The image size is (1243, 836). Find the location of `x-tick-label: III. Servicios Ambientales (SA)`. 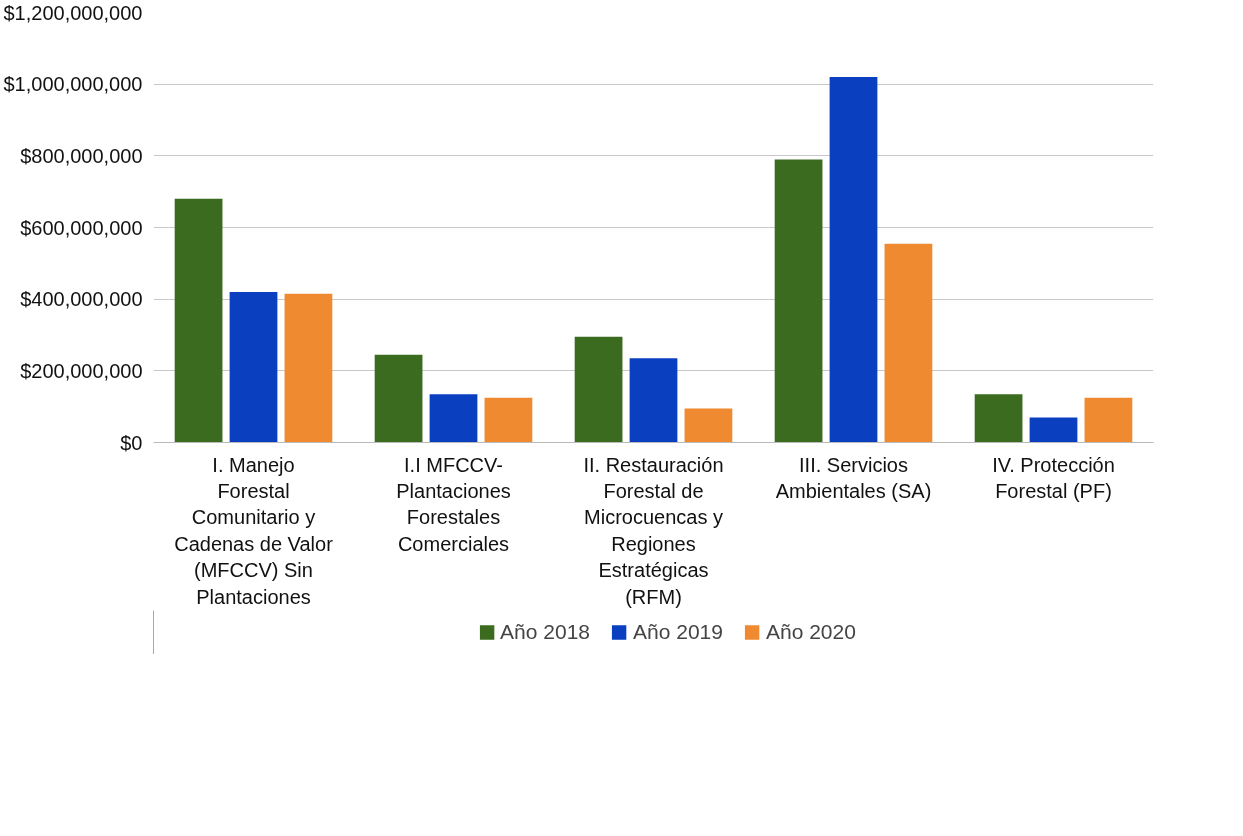

x-tick-label: III. Servicios Ambientales (SA) is located at coordinates (853, 477).